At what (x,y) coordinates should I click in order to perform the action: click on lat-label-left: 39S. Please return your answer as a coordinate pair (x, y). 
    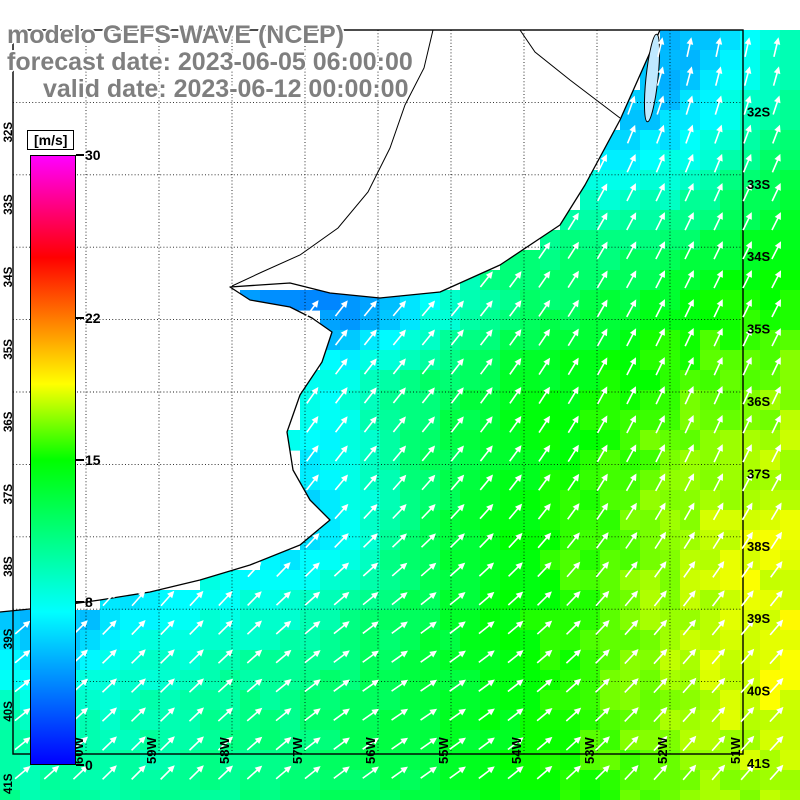
    Looking at the image, I should click on (9, 638).